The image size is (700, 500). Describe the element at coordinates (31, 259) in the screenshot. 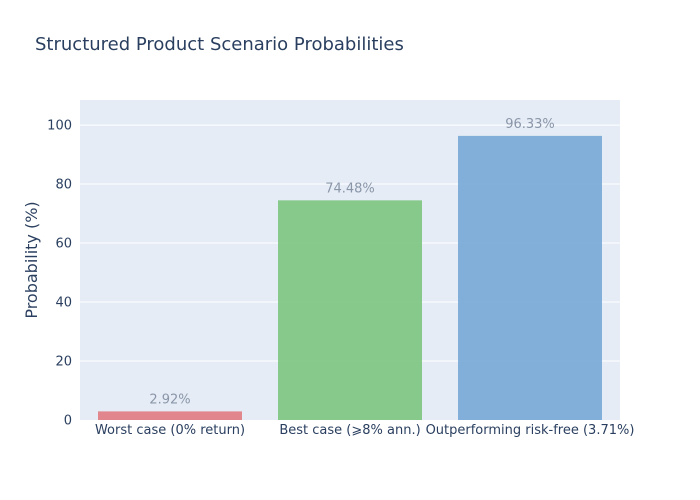

I see `y-axis-title: Probability (%)` at that location.